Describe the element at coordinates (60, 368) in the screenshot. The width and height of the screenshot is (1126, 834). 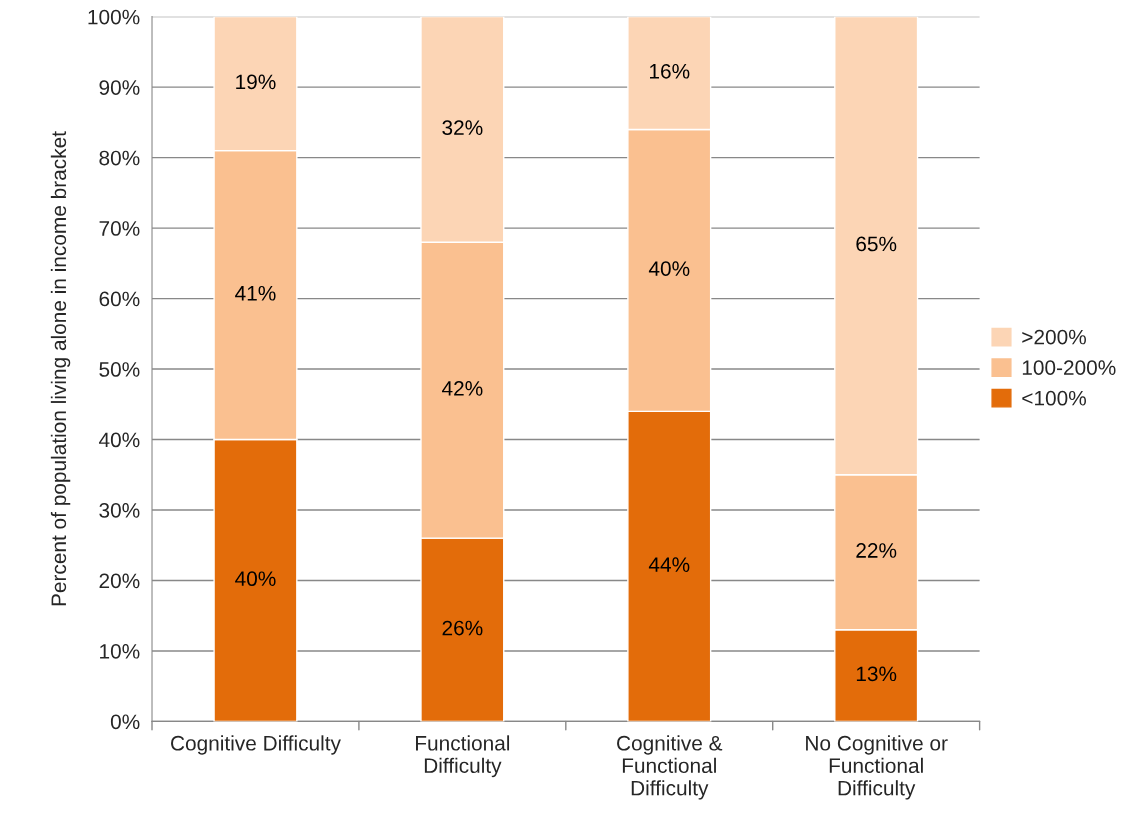
I see `y-axis-title: Percent of population living alone in income bracket` at that location.